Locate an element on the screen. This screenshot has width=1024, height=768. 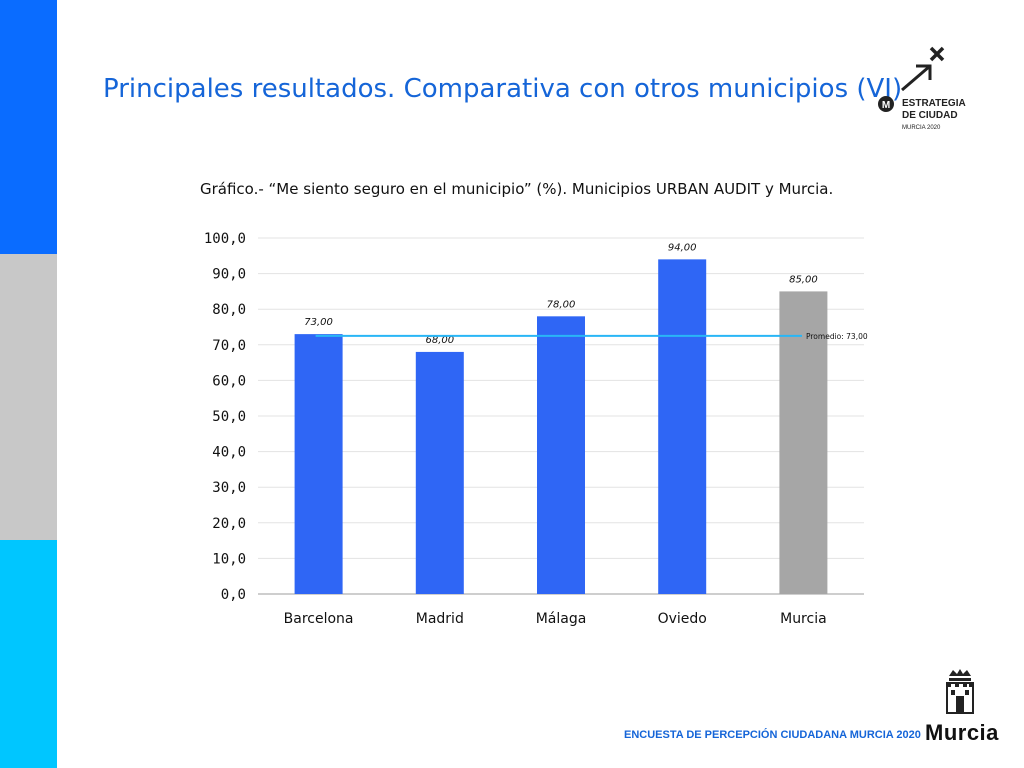
side-bar-blue is located at coordinates (28, 127).